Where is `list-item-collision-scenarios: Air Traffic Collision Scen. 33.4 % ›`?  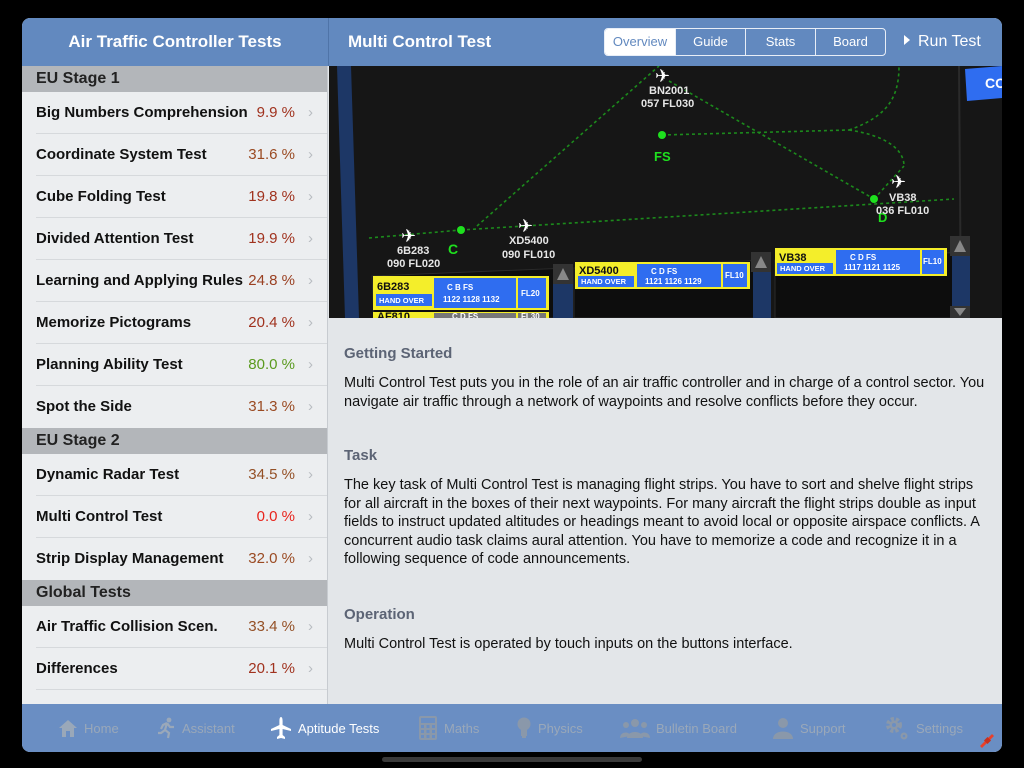 list-item-collision-scenarios: Air Traffic Collision Scen. 33.4 % › is located at coordinates (174, 627).